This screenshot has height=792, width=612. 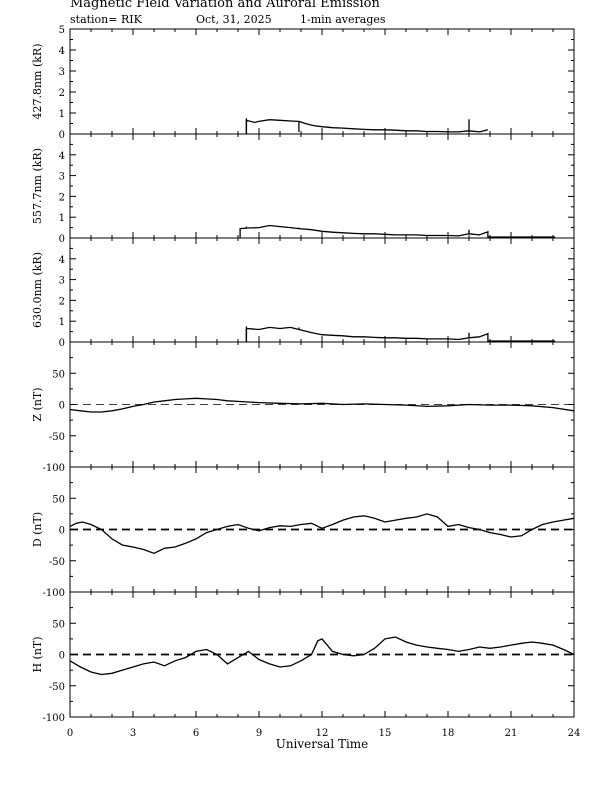 What do you see at coordinates (58, 374) in the screenshot?
I see `y-tick-label-z: 50` at bounding box center [58, 374].